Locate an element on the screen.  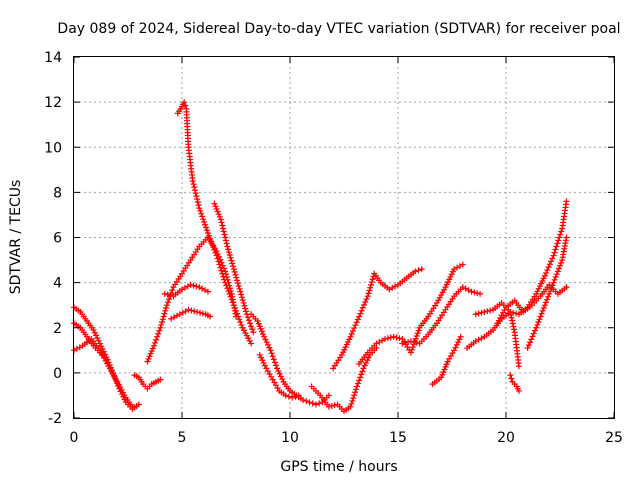
x-tick-label: 0 is located at coordinates (74, 438).